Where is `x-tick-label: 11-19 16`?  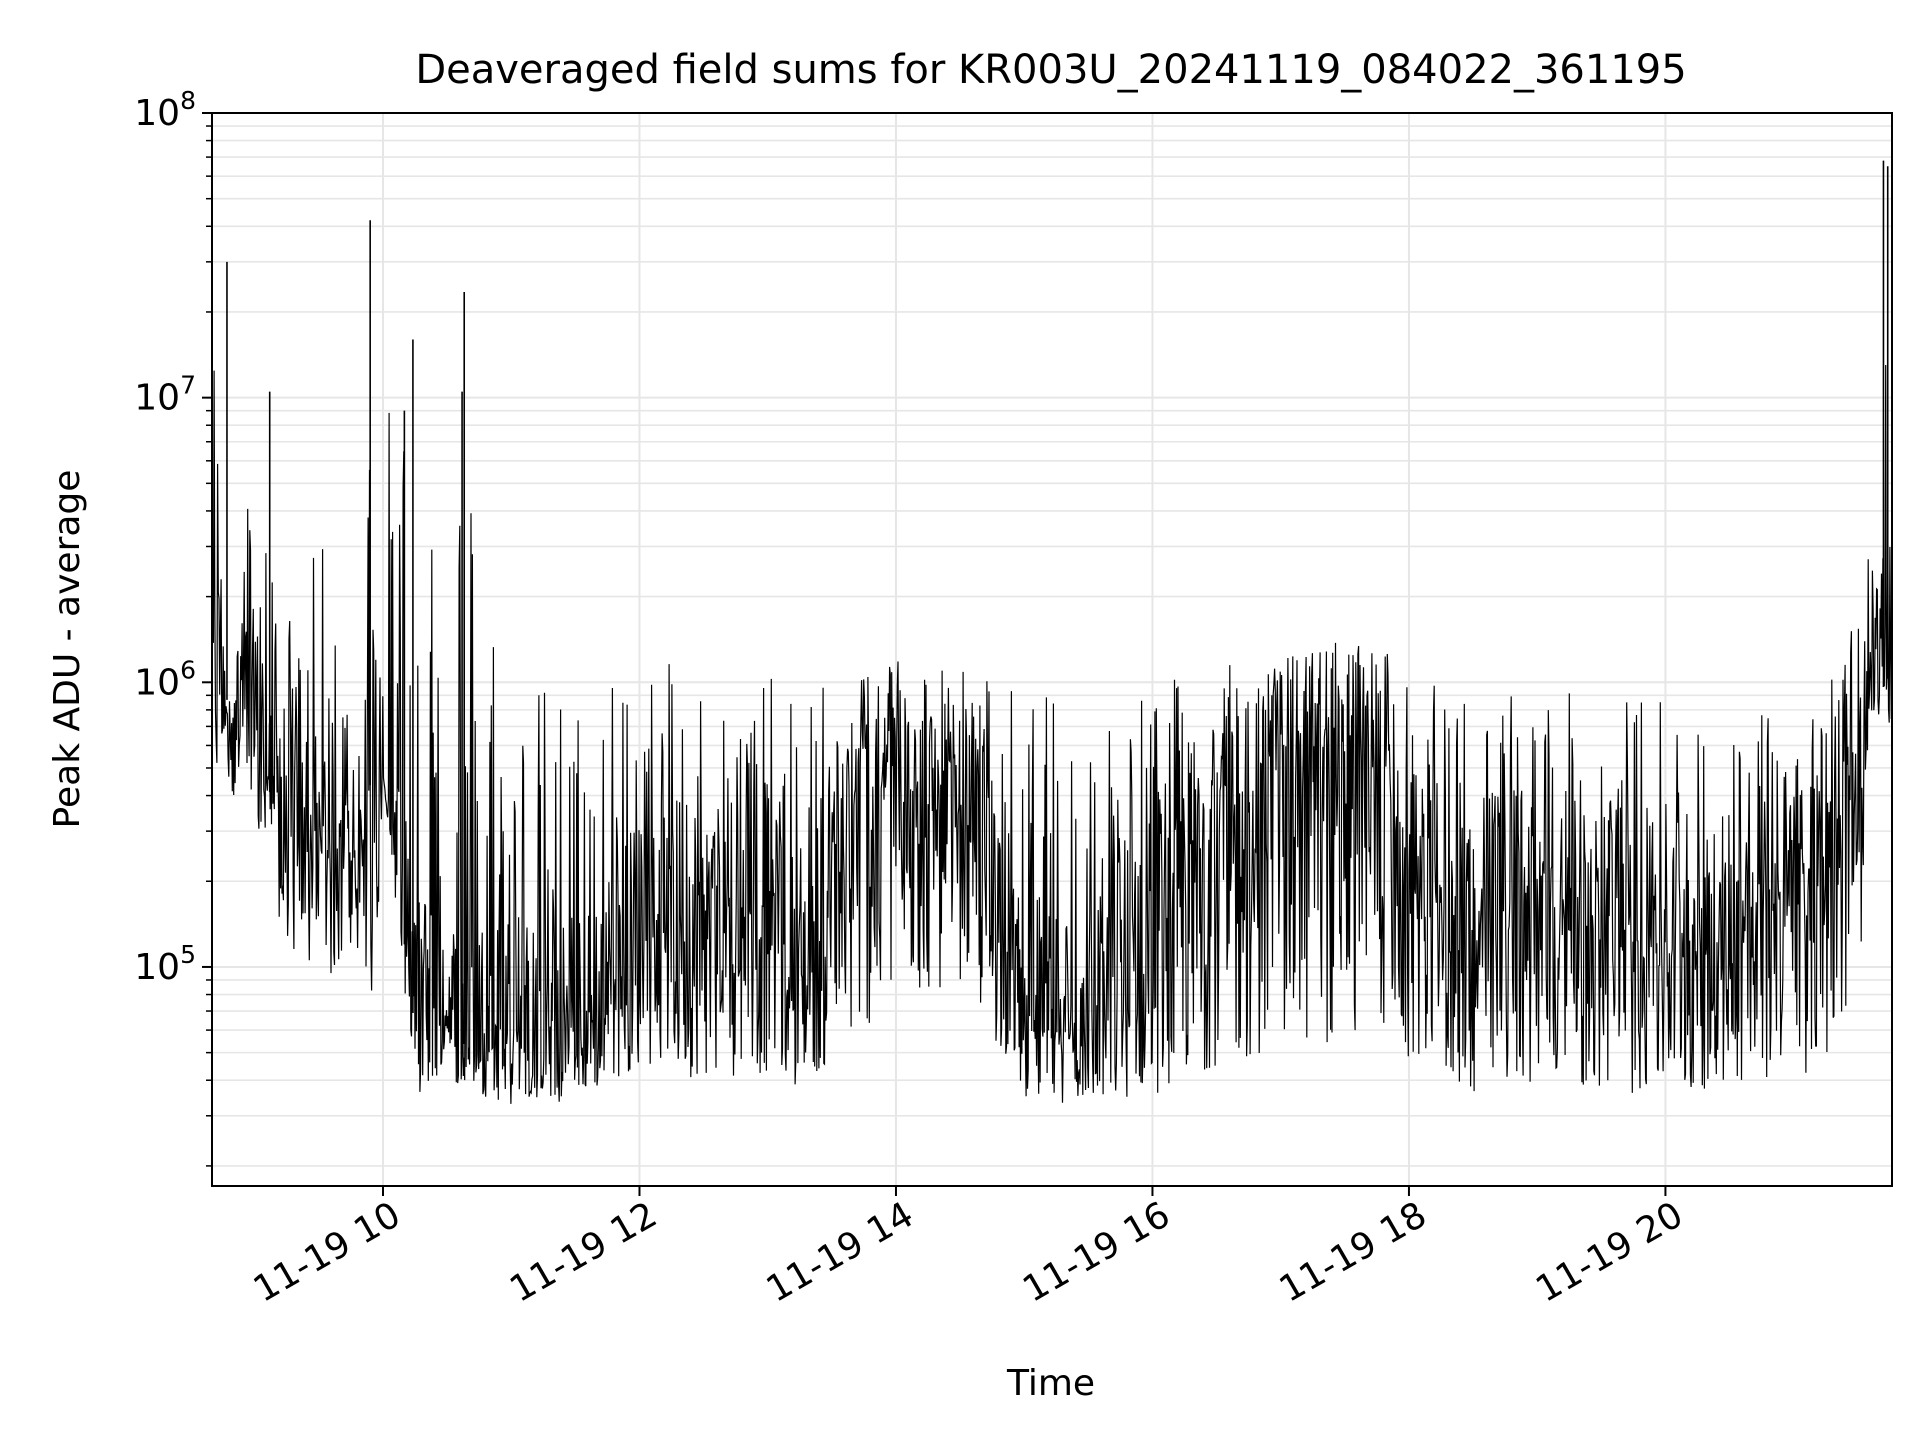
x-tick-label: 11-19 16 is located at coordinates (1096, 1252).